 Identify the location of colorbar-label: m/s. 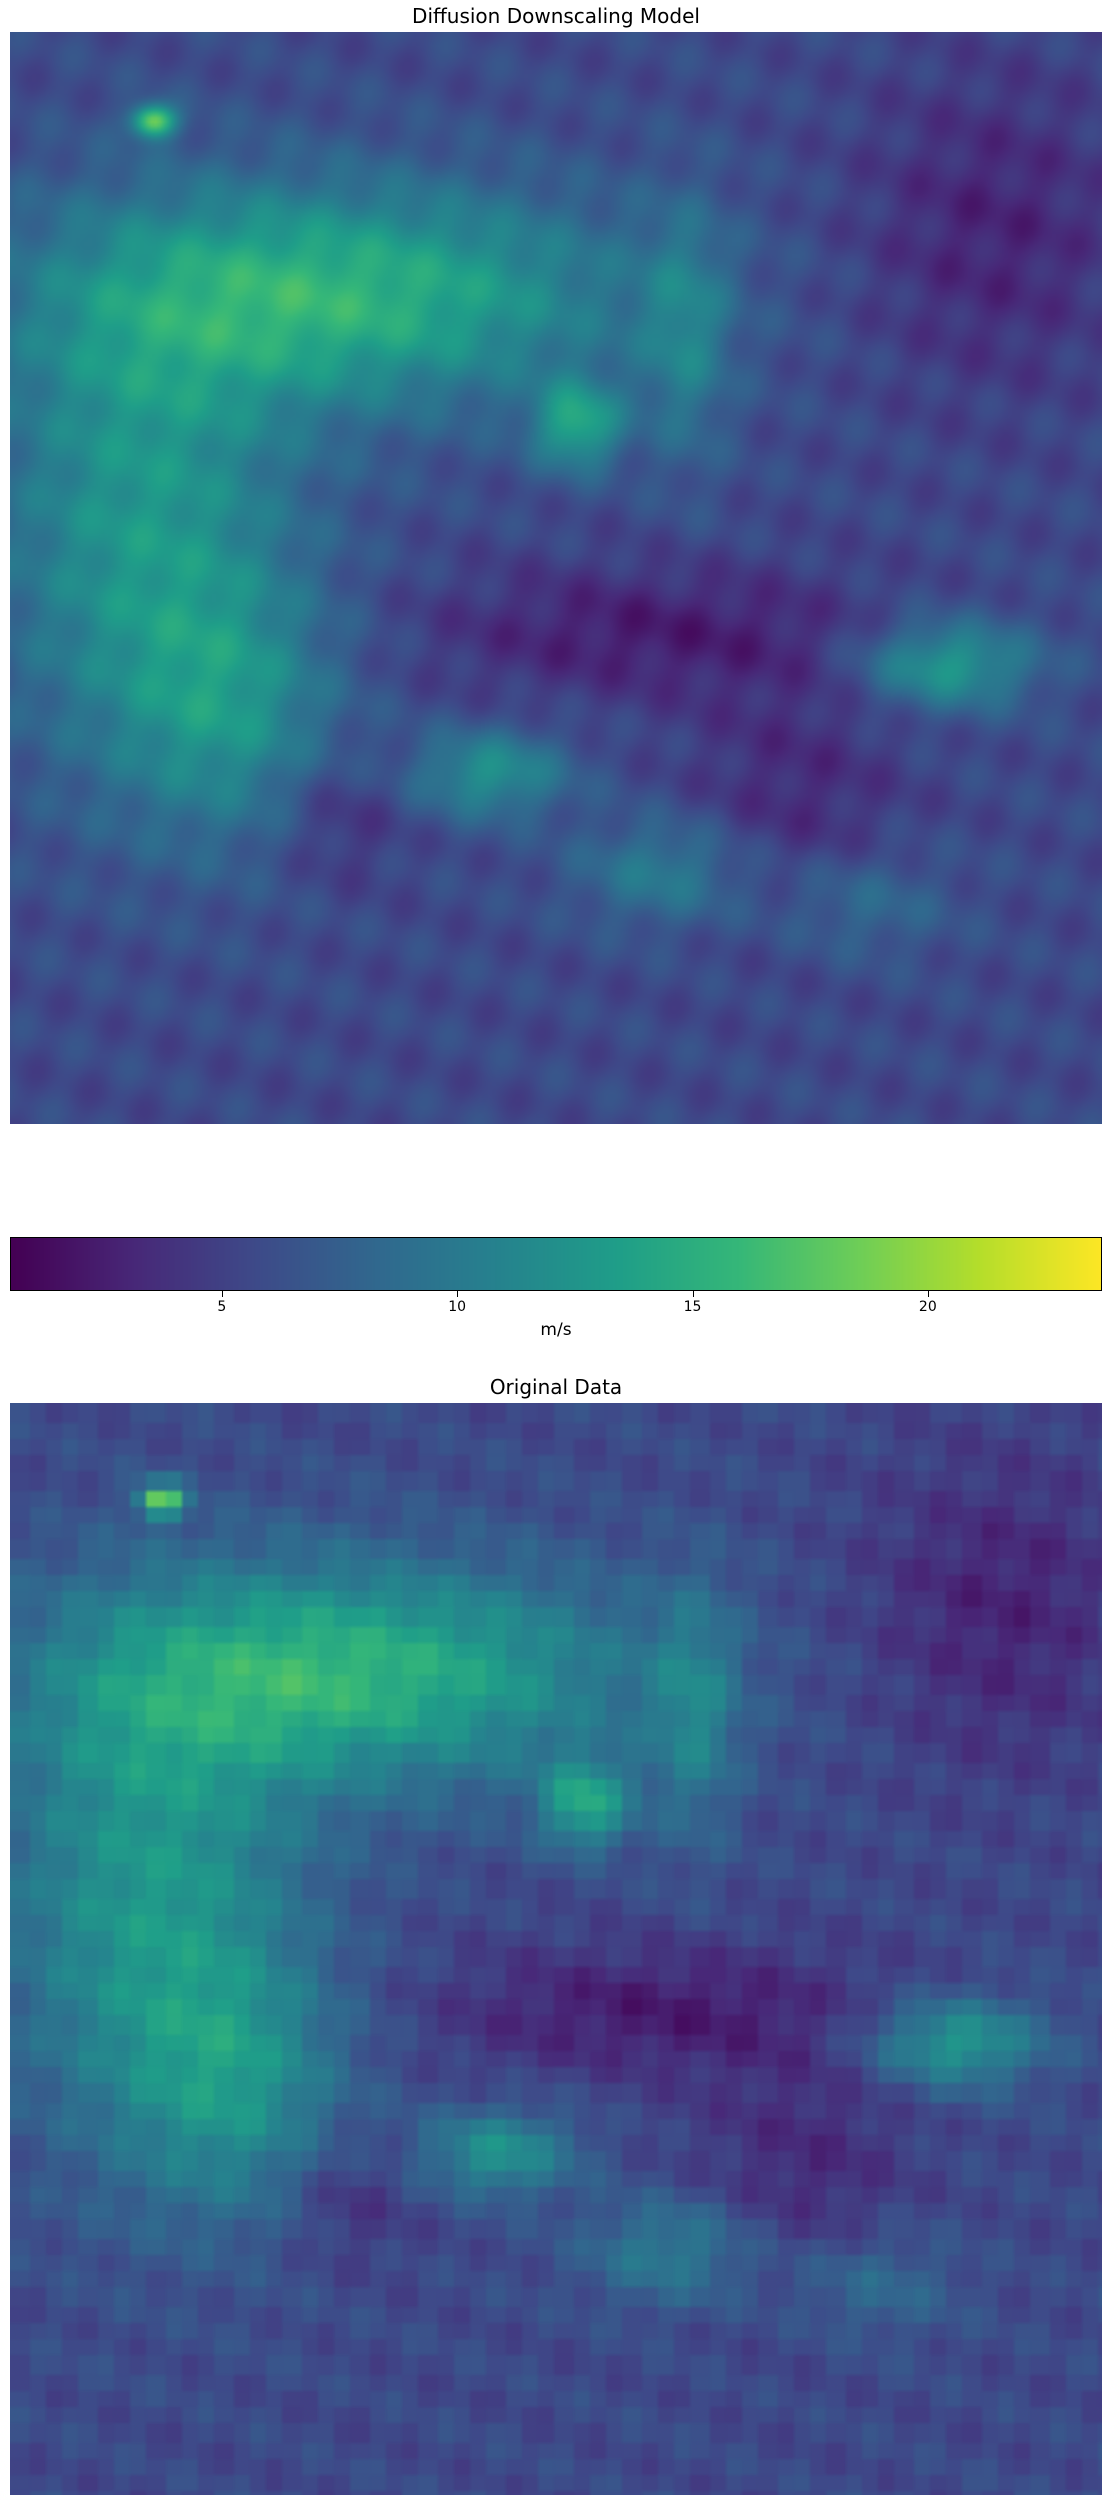
(556, 1330).